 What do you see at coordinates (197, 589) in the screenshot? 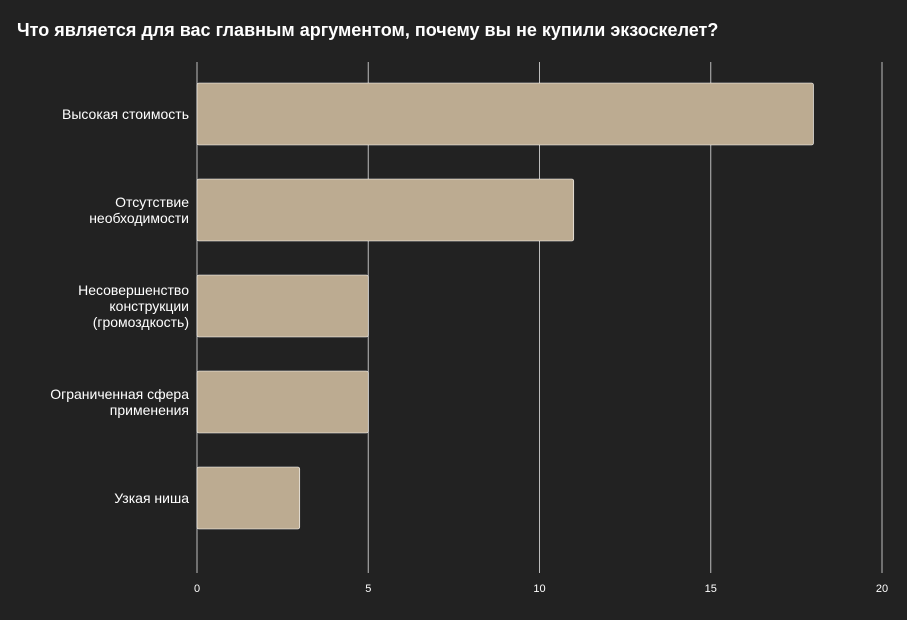
I see `x-tick-label: 0` at bounding box center [197, 589].